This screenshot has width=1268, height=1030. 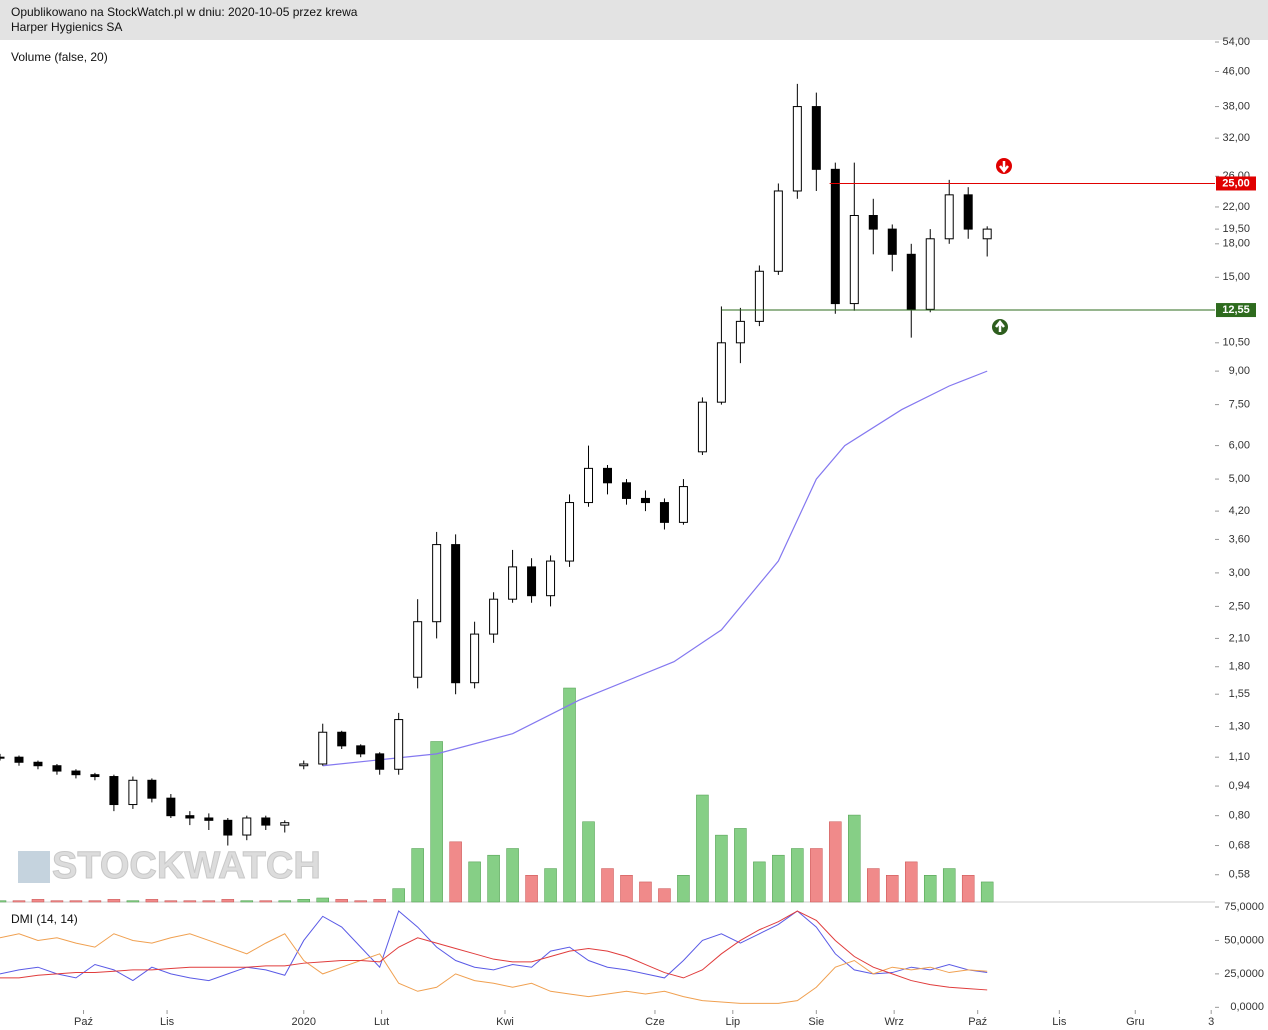 What do you see at coordinates (59, 57) in the screenshot?
I see `volume-title: Volume (false, 20)` at bounding box center [59, 57].